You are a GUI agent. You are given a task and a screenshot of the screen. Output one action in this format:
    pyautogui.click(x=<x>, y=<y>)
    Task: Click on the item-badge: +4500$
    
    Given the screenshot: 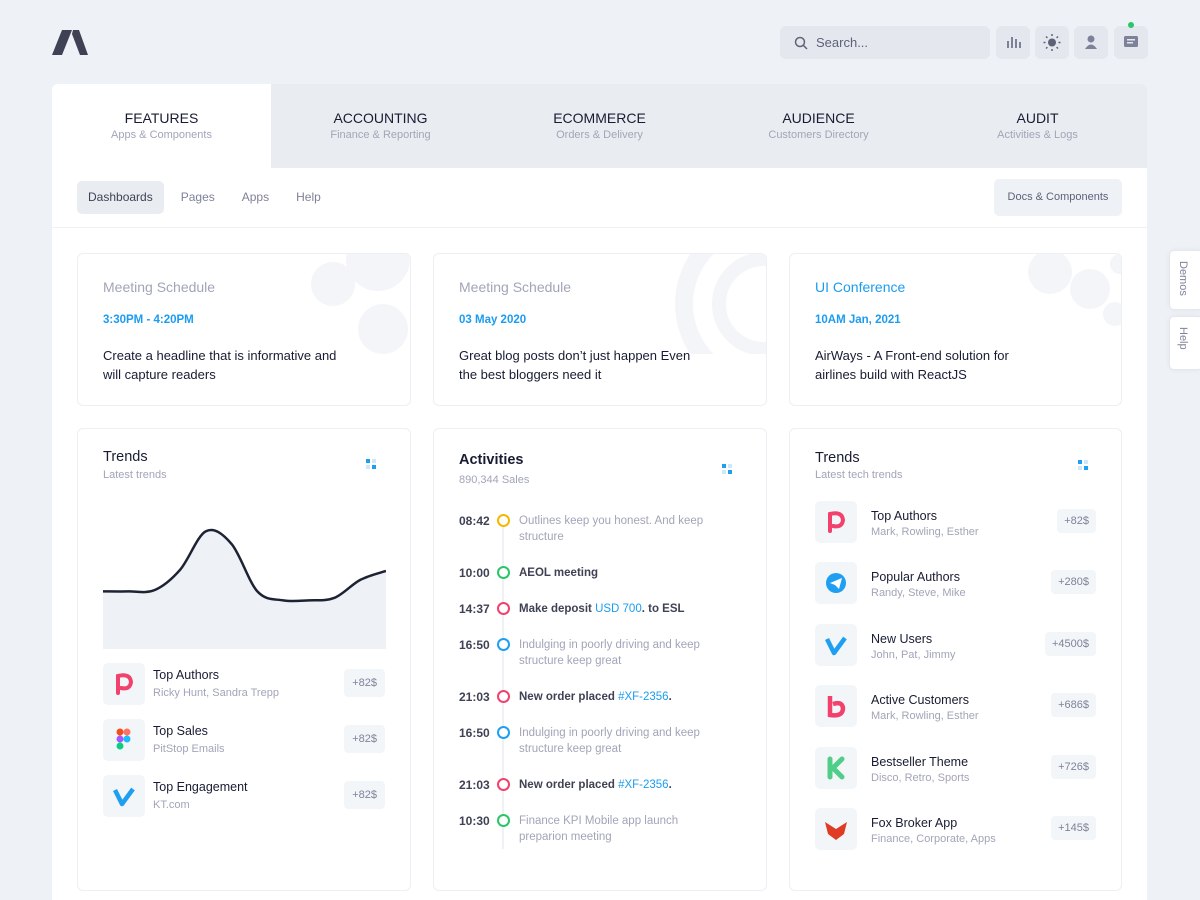 What is the action you would take?
    pyautogui.click(x=1070, y=643)
    